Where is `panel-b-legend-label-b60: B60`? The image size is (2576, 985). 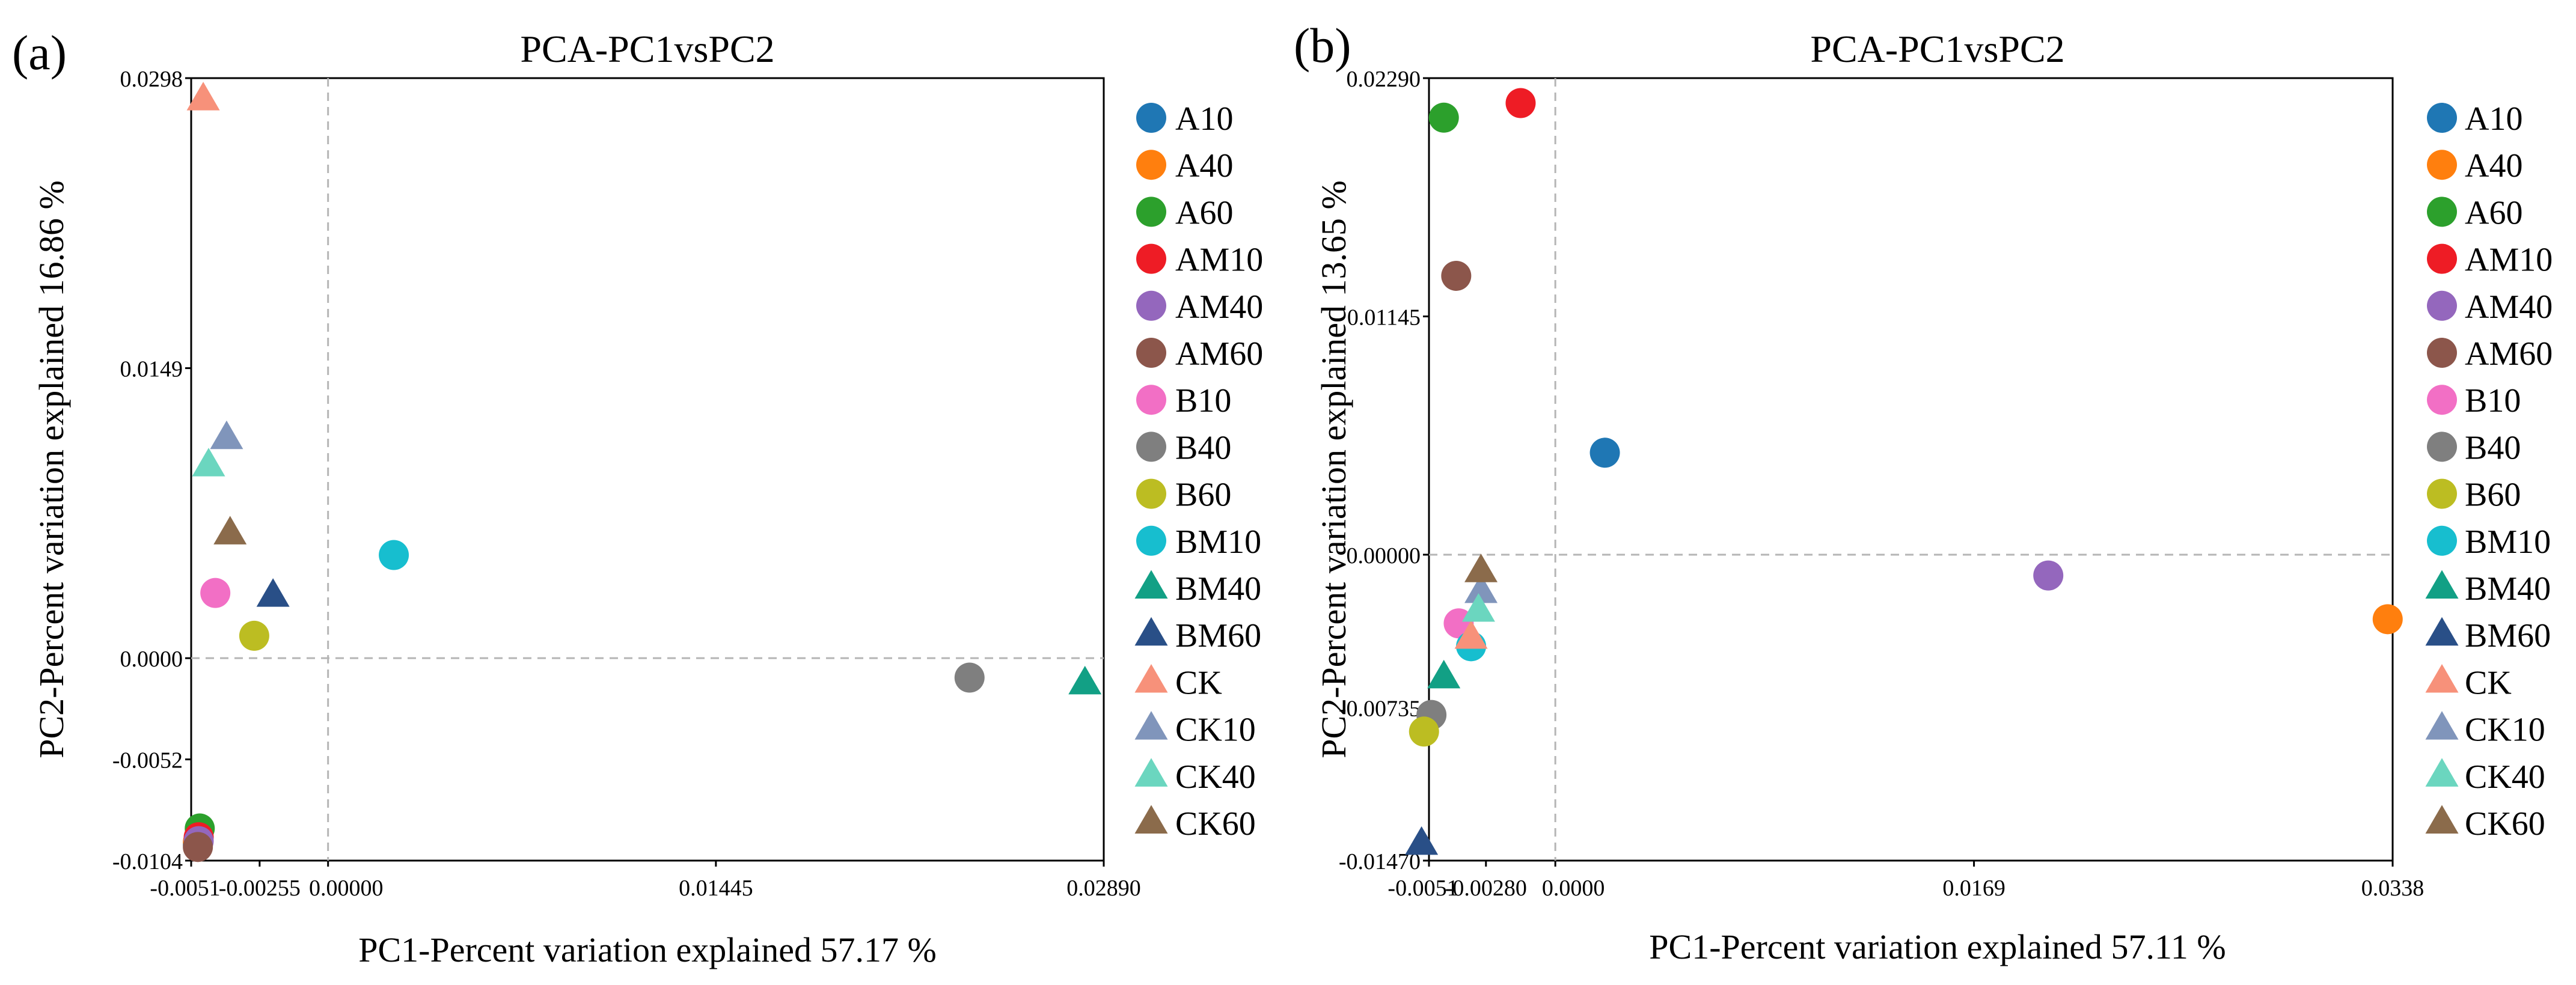
panel-b-legend-label-b60: B60 is located at coordinates (2493, 495).